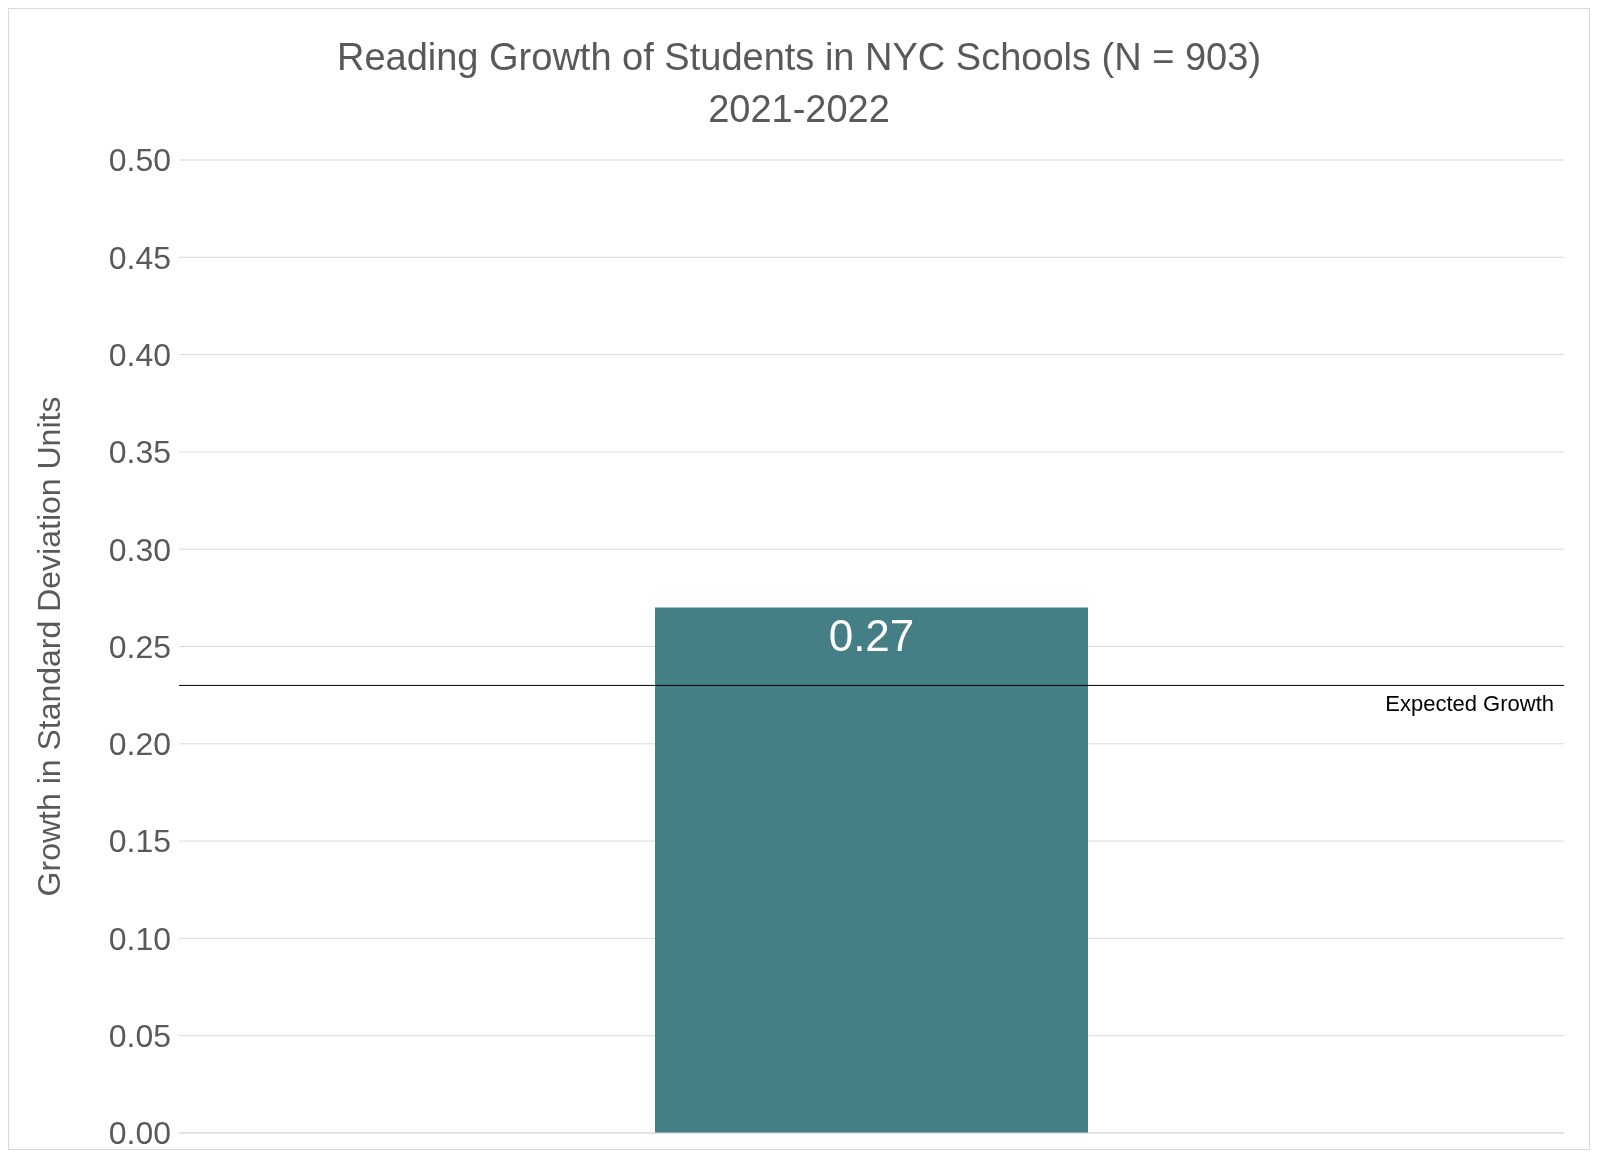  I want to click on y-axis-title: Growth in Standard Deviation Units, so click(49, 646).